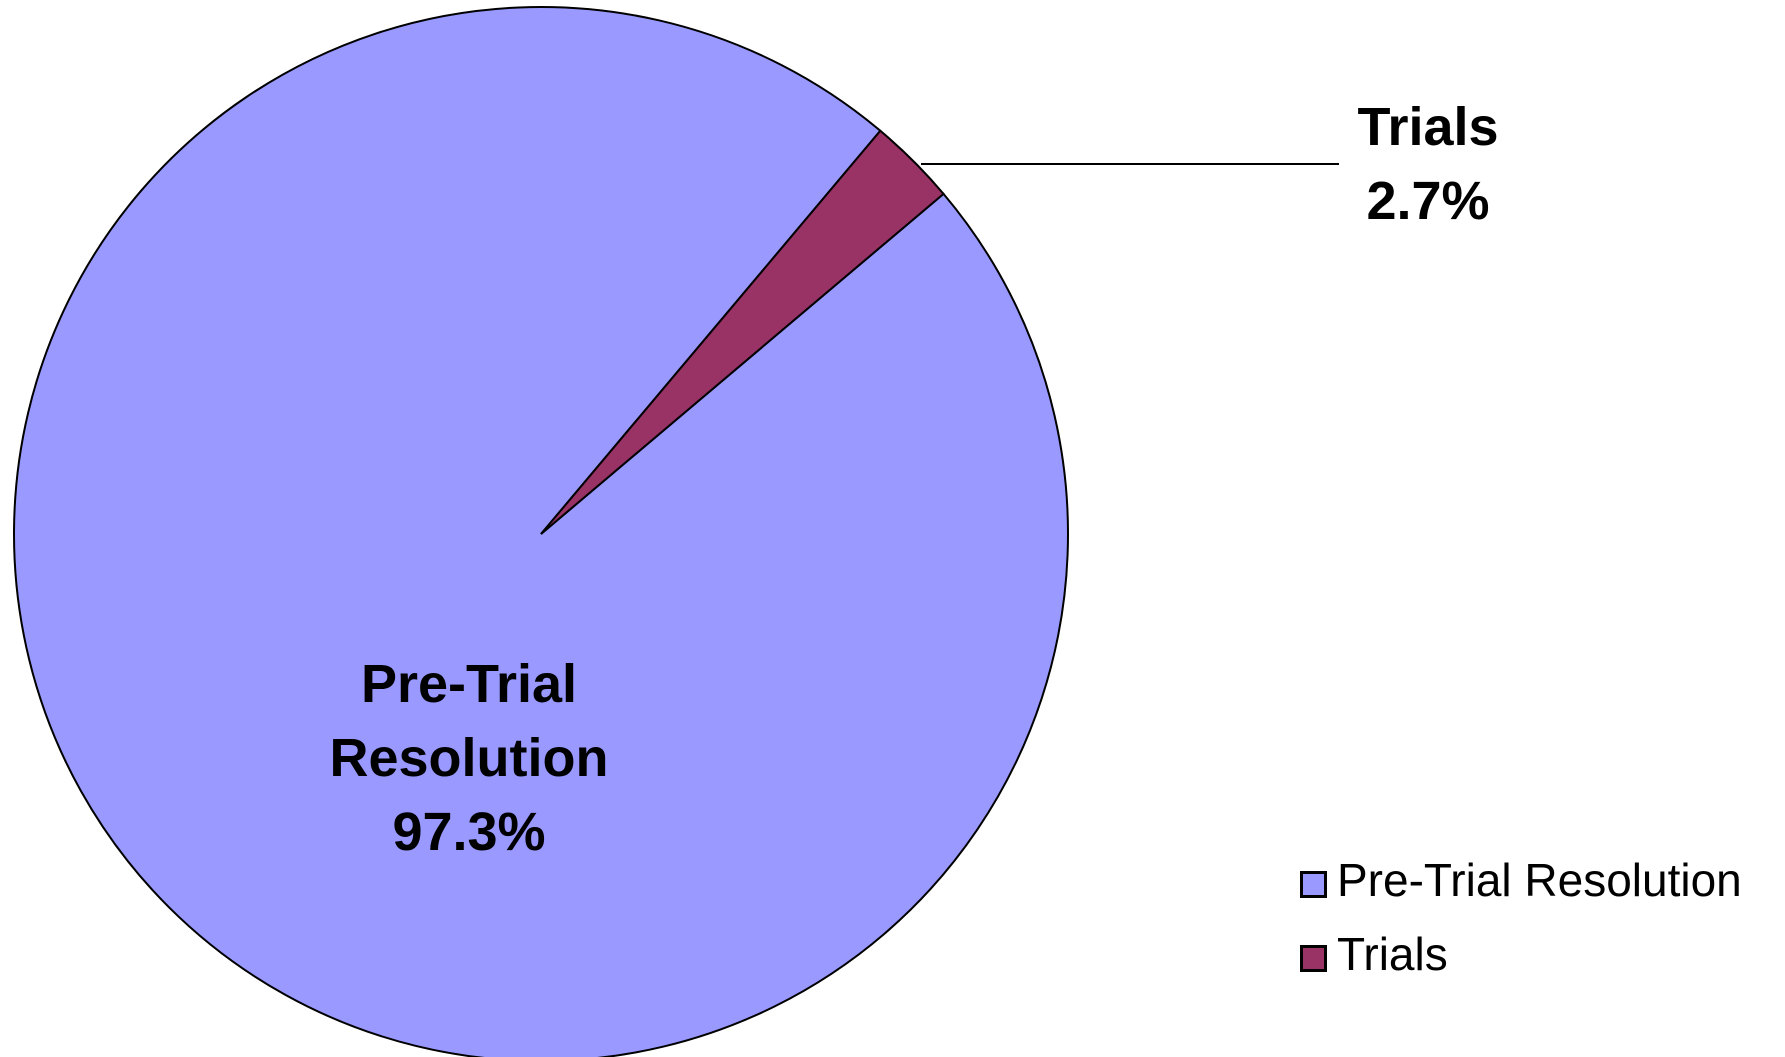  Describe the element at coordinates (1428, 127) in the screenshot. I see `slice-name: Trials` at that location.